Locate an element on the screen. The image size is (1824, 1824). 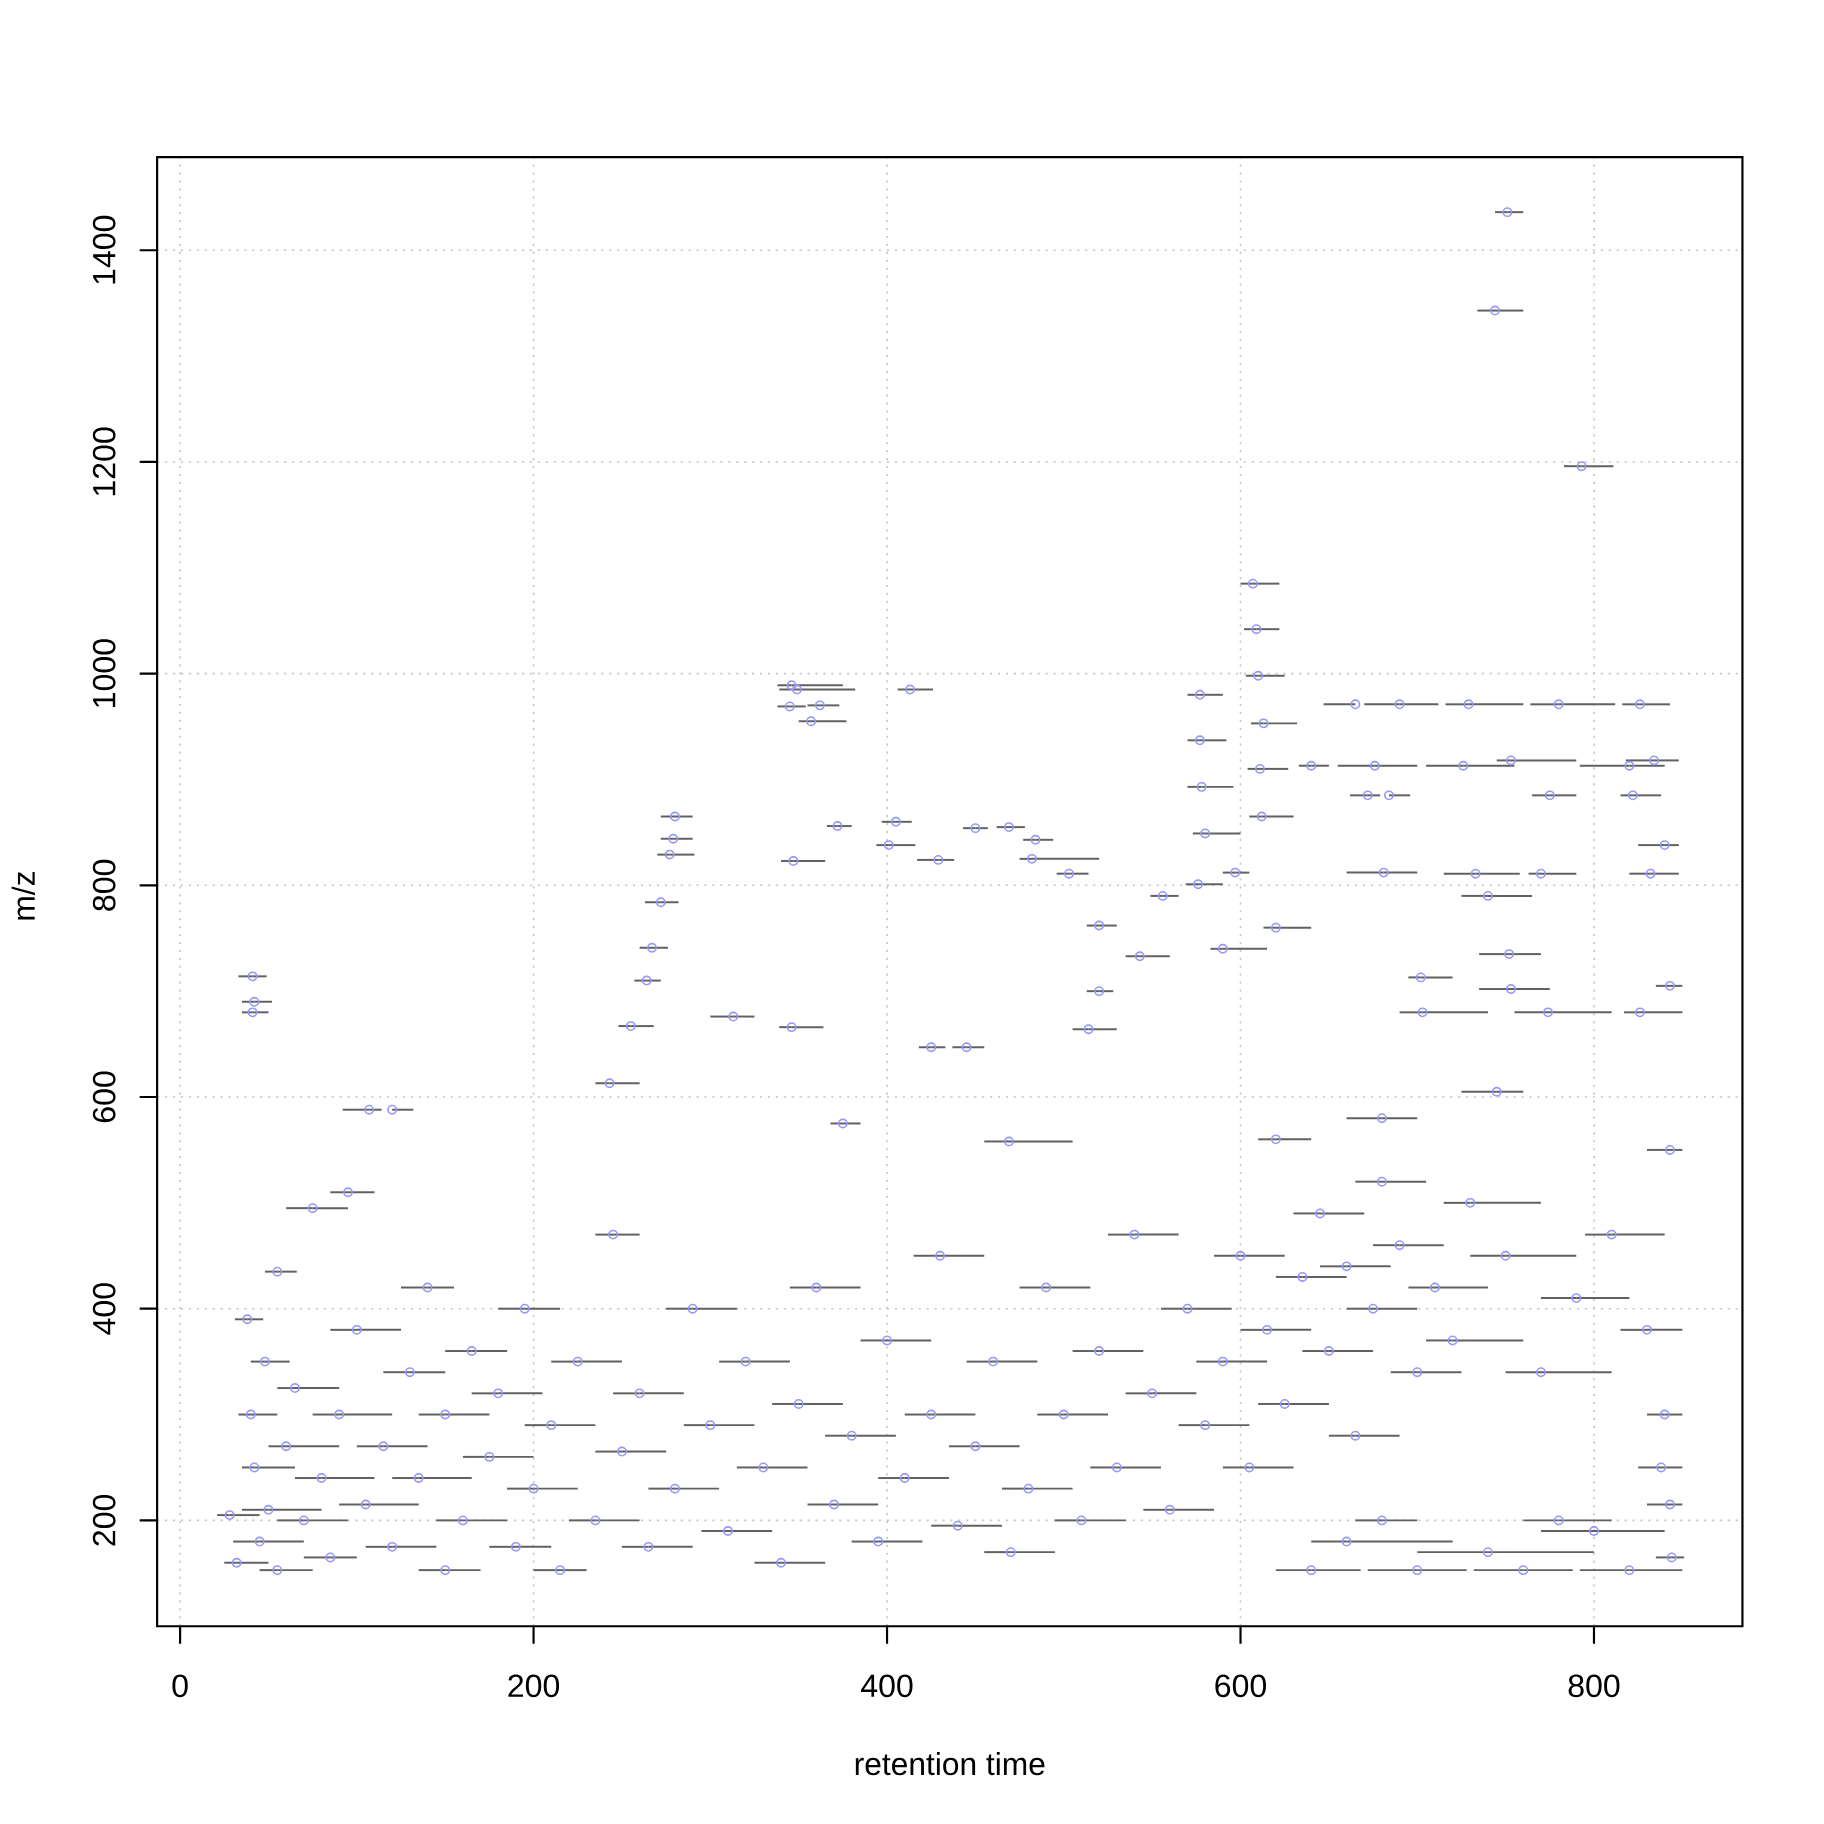
y-tick-label: 600 is located at coordinates (104, 1097).